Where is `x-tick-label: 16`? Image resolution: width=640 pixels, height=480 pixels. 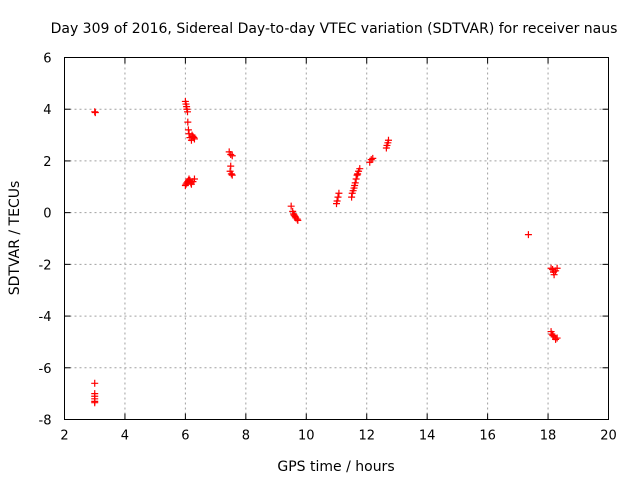
x-tick-label: 16 is located at coordinates (487, 436).